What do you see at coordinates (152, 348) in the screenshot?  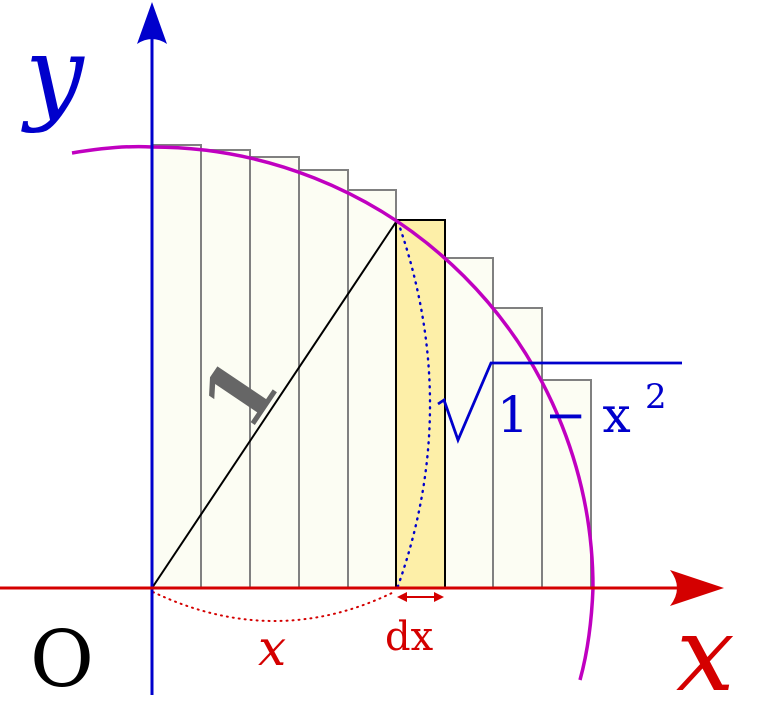 I see `y-axis` at bounding box center [152, 348].